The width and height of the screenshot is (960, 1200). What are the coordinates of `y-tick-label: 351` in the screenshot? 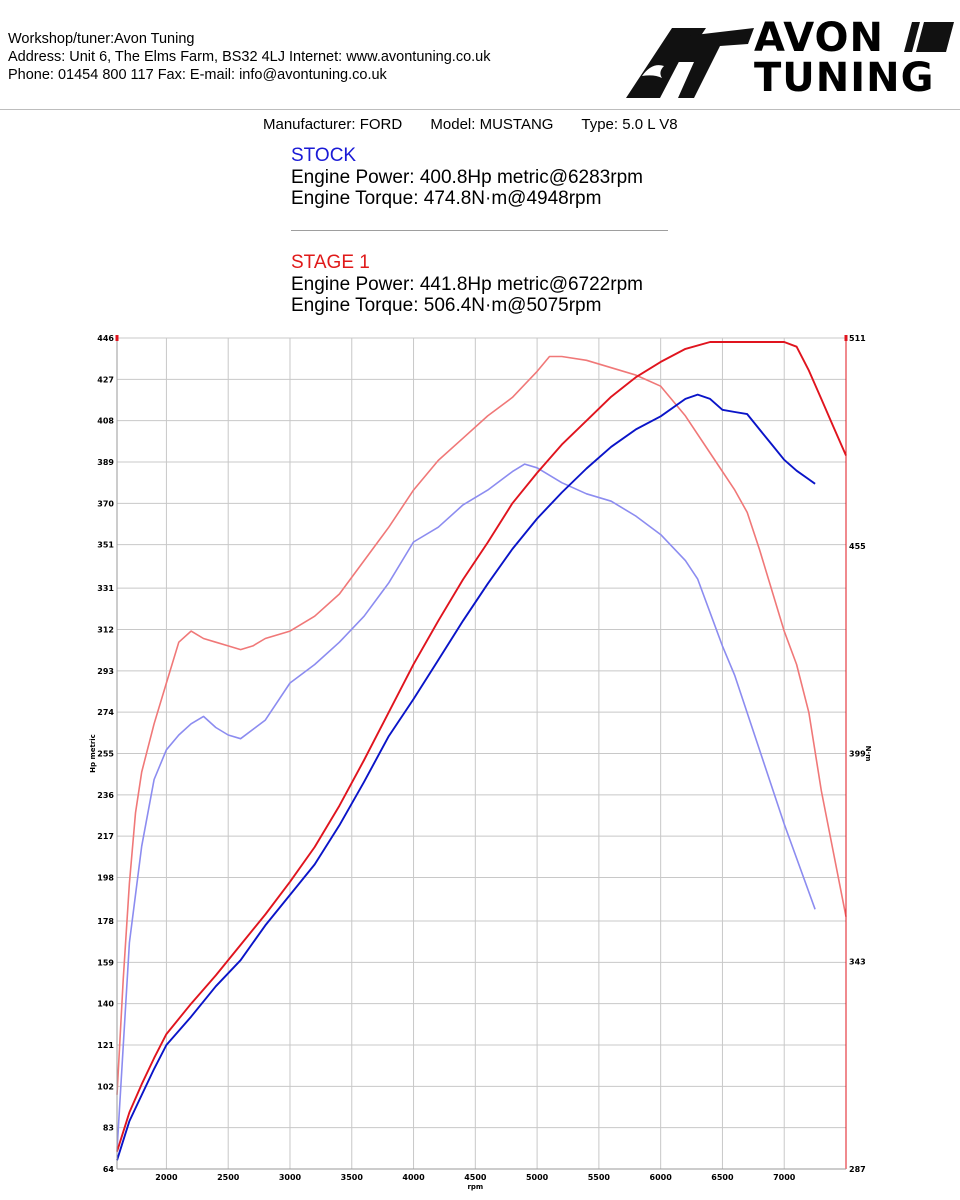 It's located at (105, 545).